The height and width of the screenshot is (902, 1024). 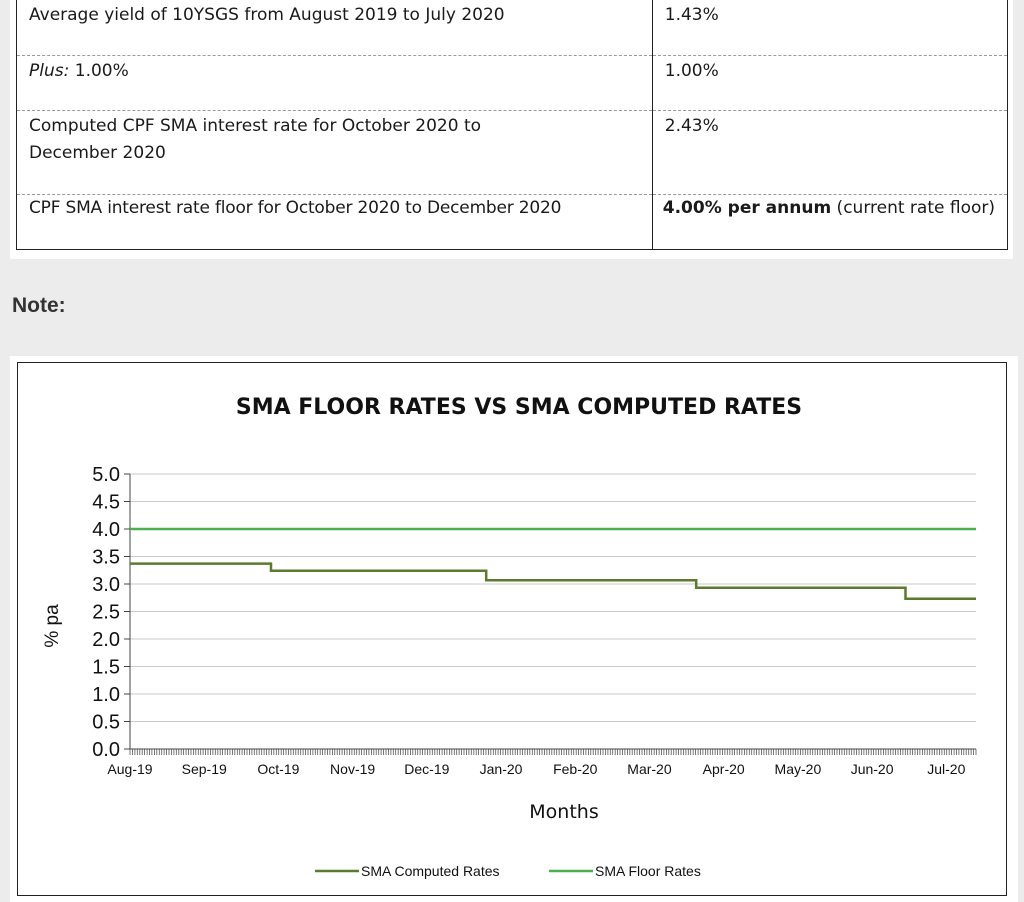 What do you see at coordinates (747, 207) in the screenshot?
I see `row-value-bold: 4.00% per annum` at bounding box center [747, 207].